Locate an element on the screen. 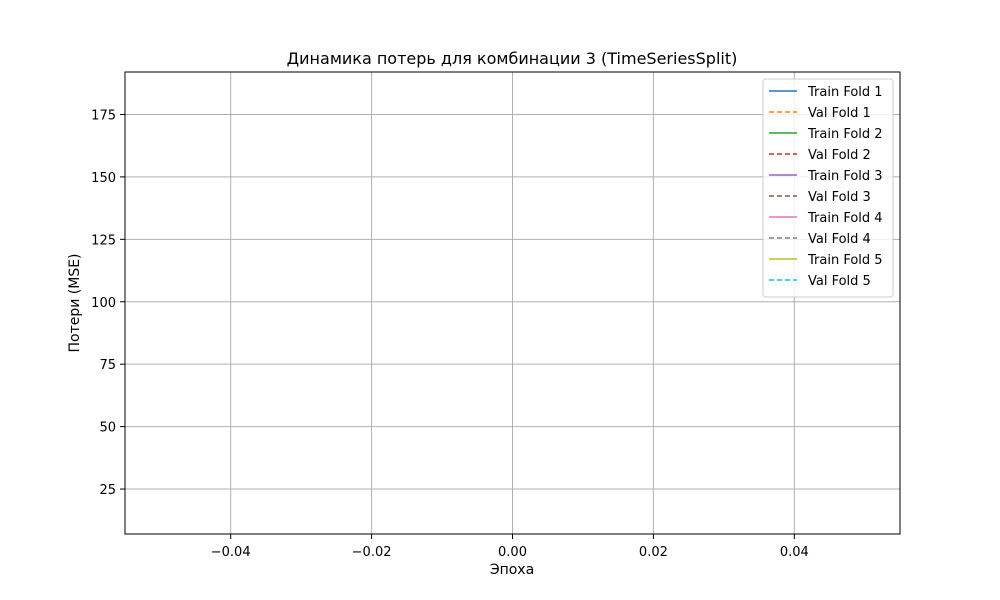 This screenshot has height=600, width=1000. x-axis-label: Эпоха is located at coordinates (512, 570).